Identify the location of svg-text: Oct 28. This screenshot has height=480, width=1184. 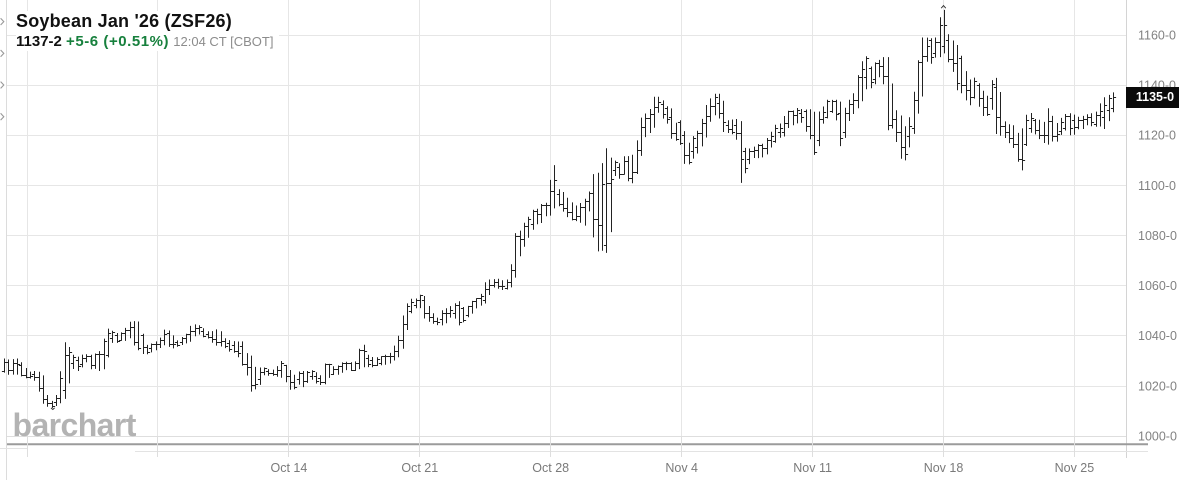
(550, 468).